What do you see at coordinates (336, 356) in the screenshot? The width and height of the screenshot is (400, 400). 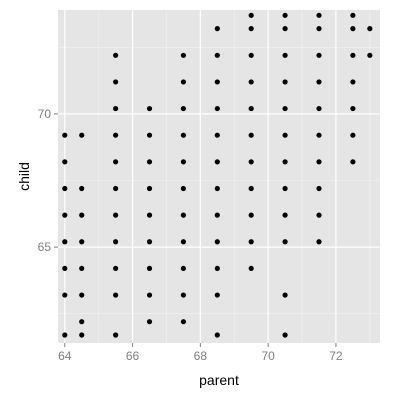 I see `x-tick-label: 72` at bounding box center [336, 356].